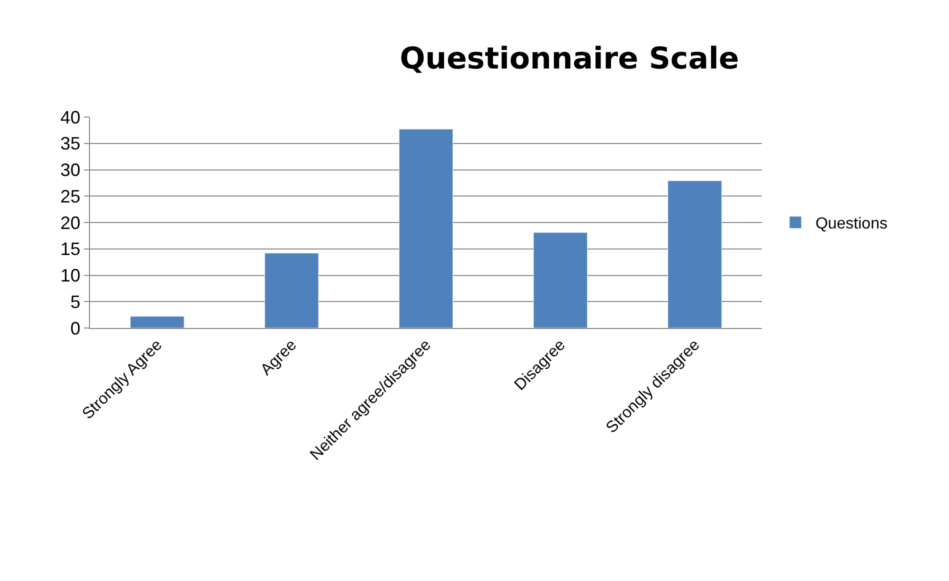  I want to click on chart-title: Questionnaire Scale, so click(570, 59).